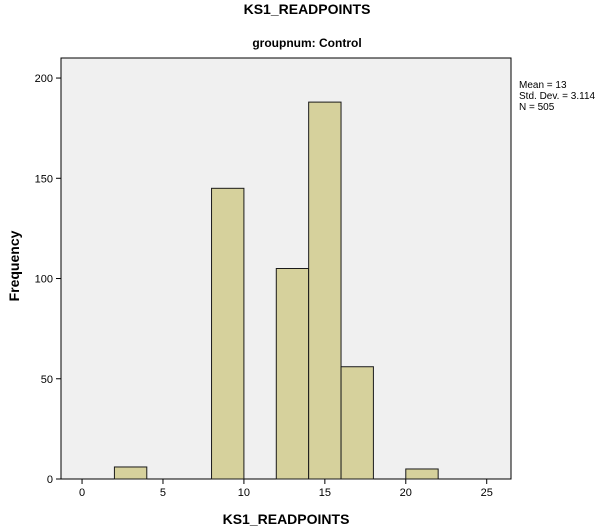  What do you see at coordinates (44, 280) in the screenshot?
I see `y-tick-label: 100` at bounding box center [44, 280].